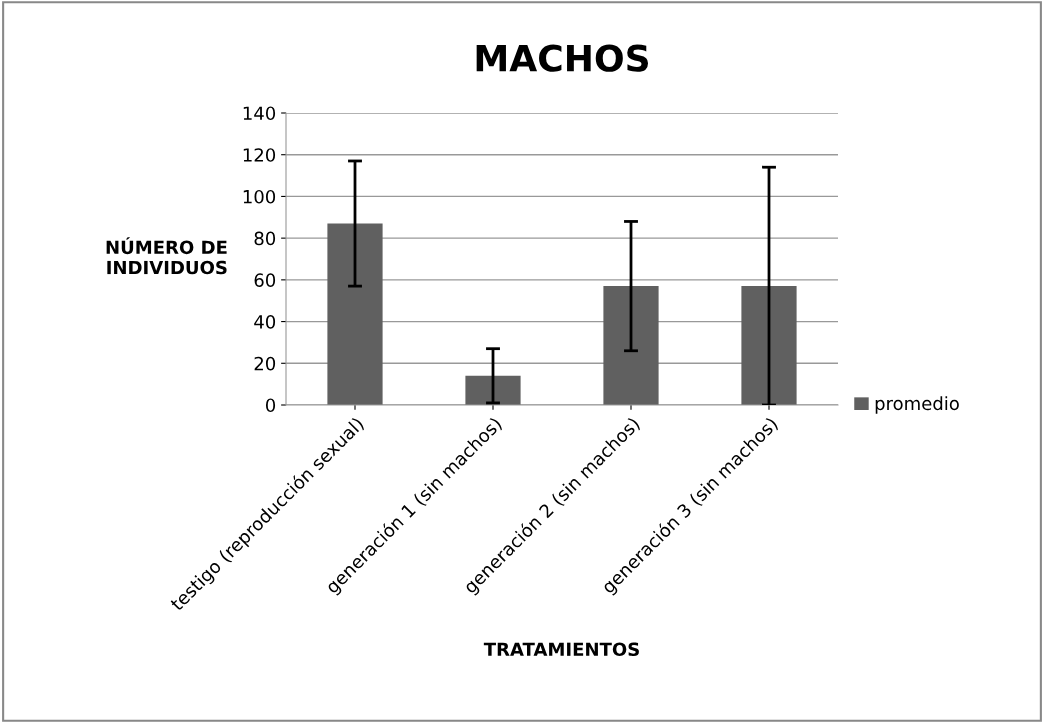 The height and width of the screenshot is (723, 1044). What do you see at coordinates (561, 649) in the screenshot?
I see `x-axis-title: TRATAMIENTOS` at bounding box center [561, 649].